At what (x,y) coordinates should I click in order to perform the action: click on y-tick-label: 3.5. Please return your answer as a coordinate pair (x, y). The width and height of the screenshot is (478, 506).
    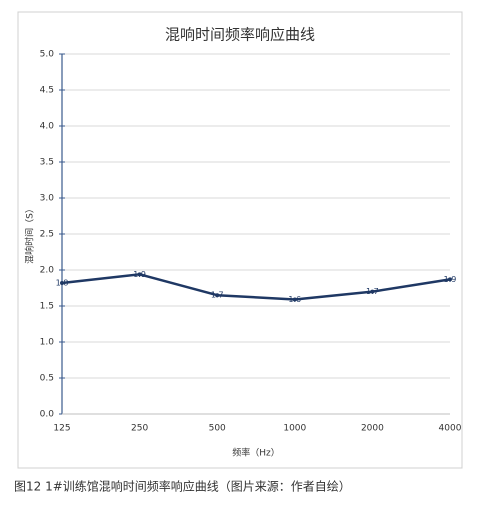
    Looking at the image, I should click on (47, 163).